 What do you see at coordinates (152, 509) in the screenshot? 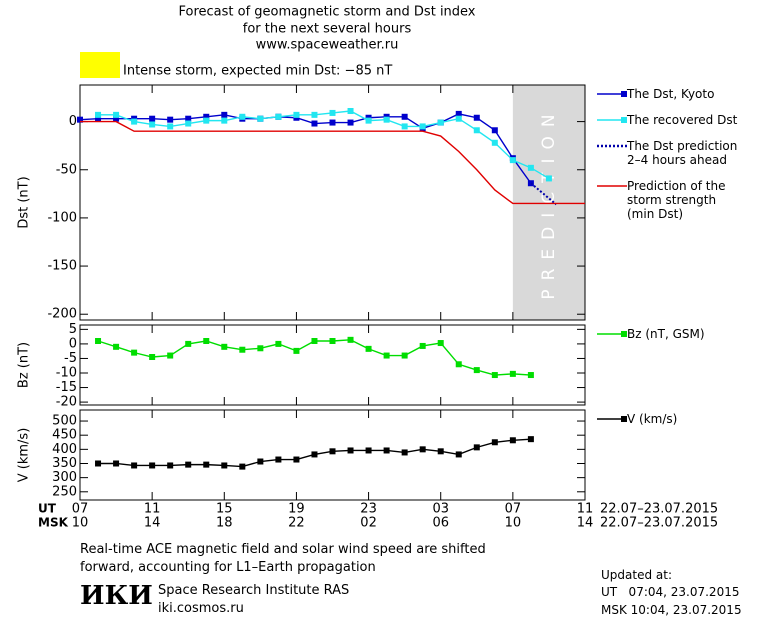
I see `x-tick-label: 11` at bounding box center [152, 509].